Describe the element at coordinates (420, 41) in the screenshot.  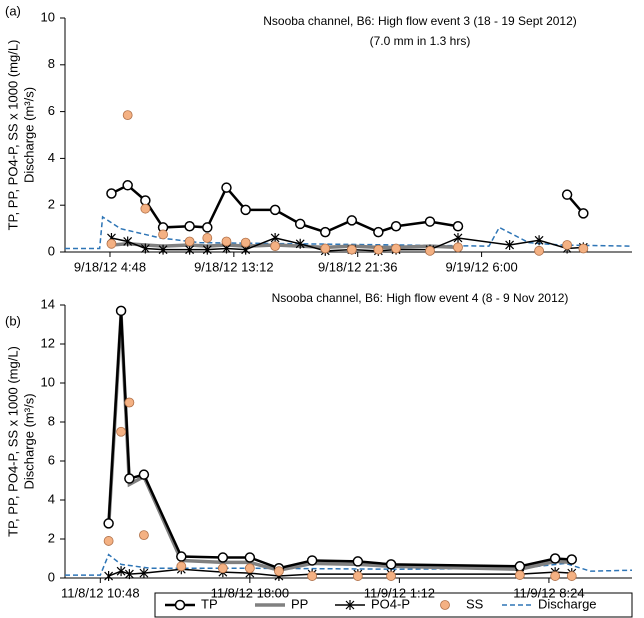
I see `chart-subtitle: (7.0 mm in 1.3 hrs)` at that location.